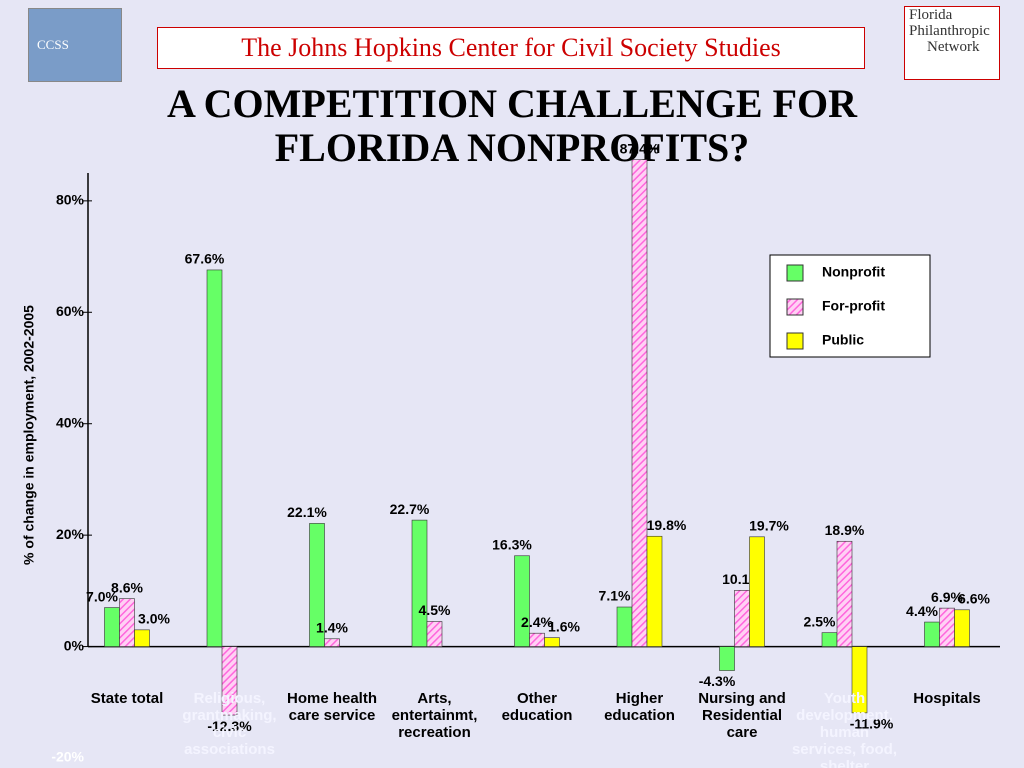 The width and height of the screenshot is (1024, 768). Describe the element at coordinates (931, 15) in the screenshot. I see `logo-text: Florida` at that location.